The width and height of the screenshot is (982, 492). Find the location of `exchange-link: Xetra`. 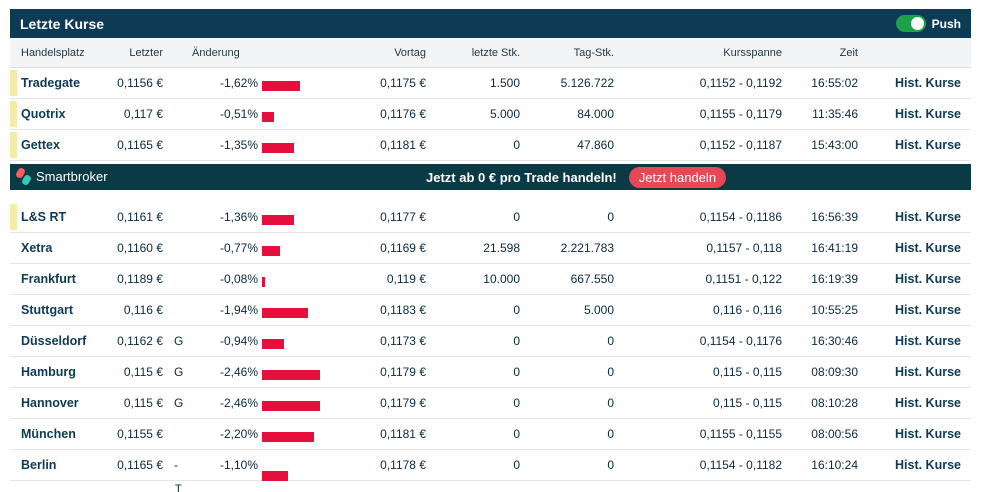

exchange-link: Xetra is located at coordinates (37, 248).